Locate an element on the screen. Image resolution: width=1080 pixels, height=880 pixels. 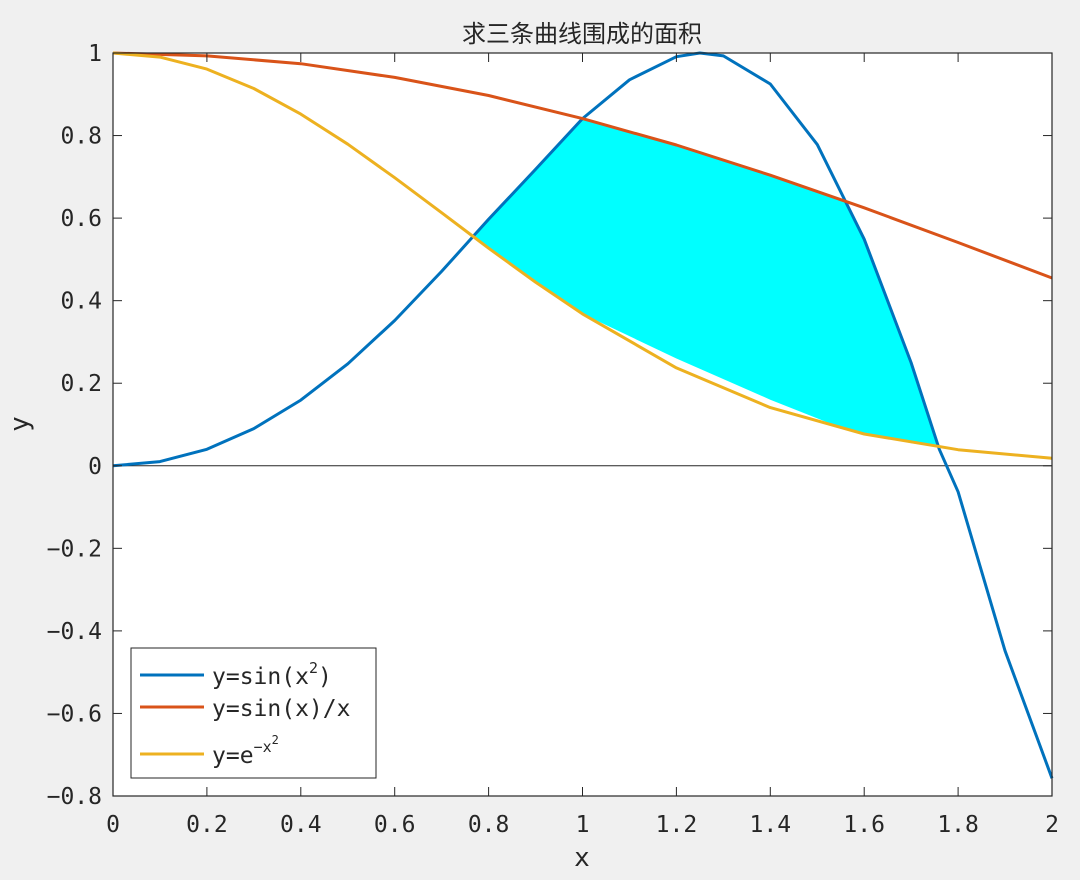
legend: y=sin(x2) y=sin(x)/x y=e−x2 is located at coordinates (253, 713).